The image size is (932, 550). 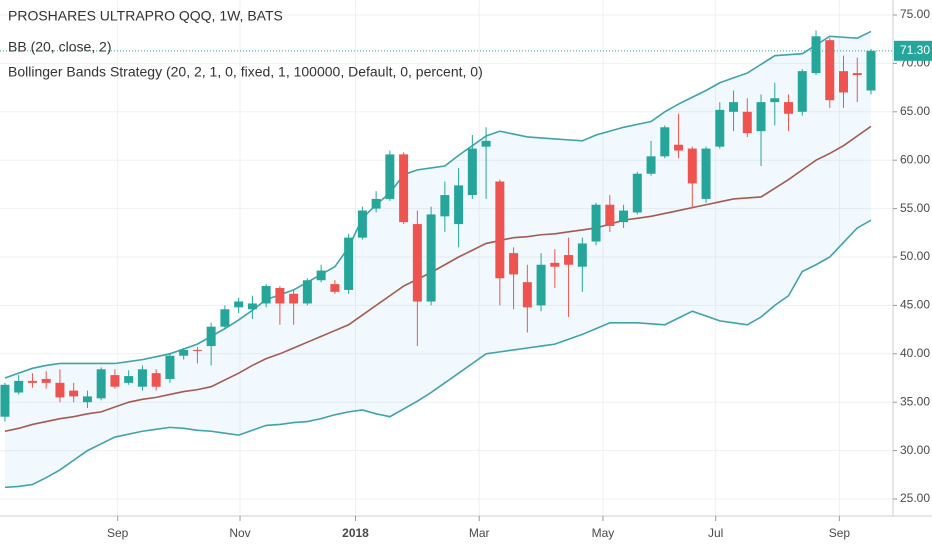 What do you see at coordinates (715, 533) in the screenshot?
I see `x-tick-label: Jul` at bounding box center [715, 533].